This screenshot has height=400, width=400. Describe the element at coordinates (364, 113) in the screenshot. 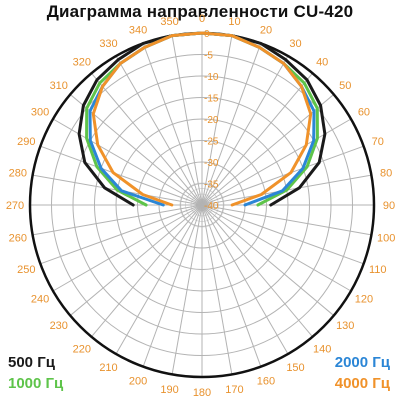

I see `angle-tick-label: 60` at that location.